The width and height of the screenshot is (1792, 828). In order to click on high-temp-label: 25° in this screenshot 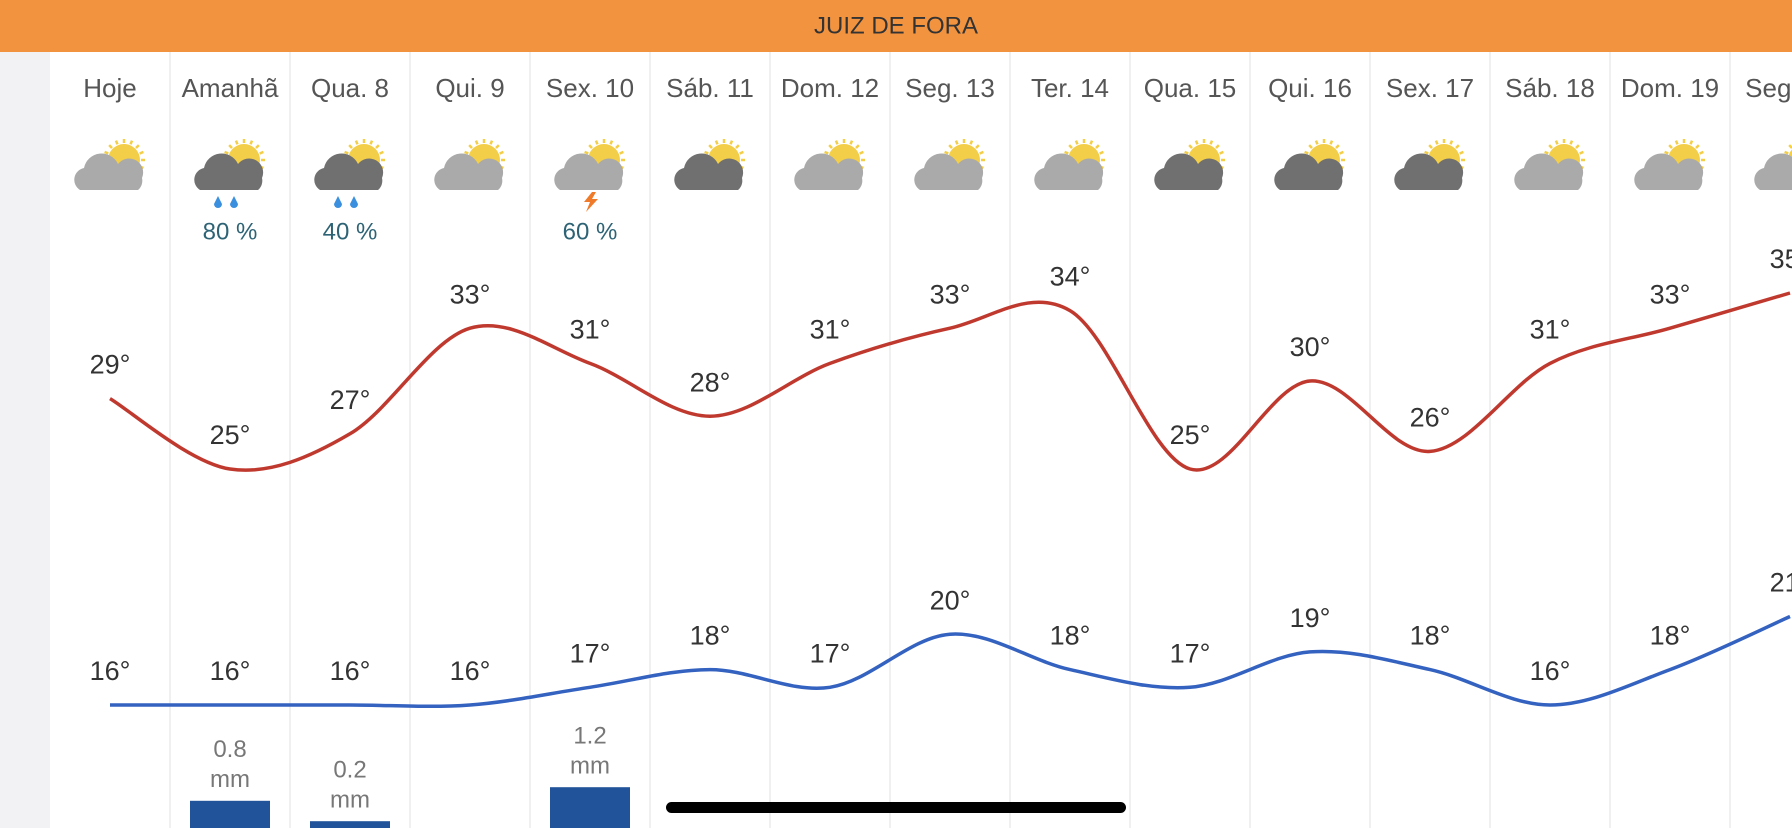, I will do `click(230, 435)`.